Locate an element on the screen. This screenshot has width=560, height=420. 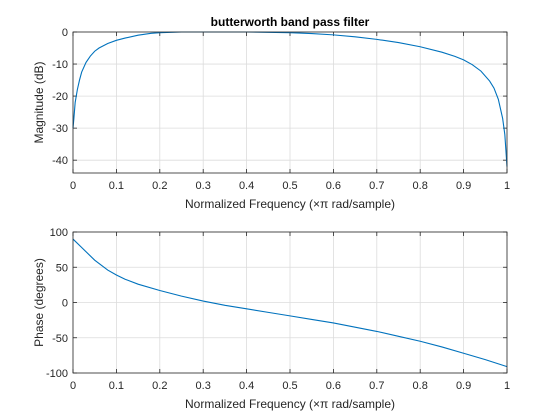
phase-x-tick-label: 1 is located at coordinates (507, 386).